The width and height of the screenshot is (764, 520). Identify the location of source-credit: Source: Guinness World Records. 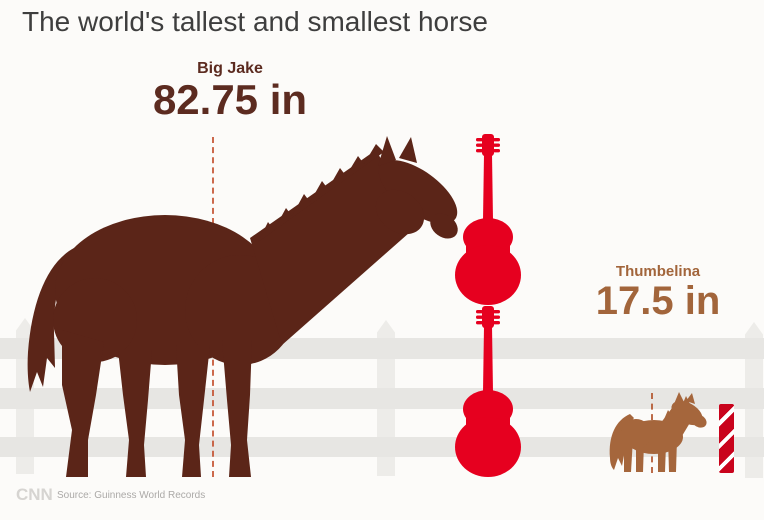
(131, 495).